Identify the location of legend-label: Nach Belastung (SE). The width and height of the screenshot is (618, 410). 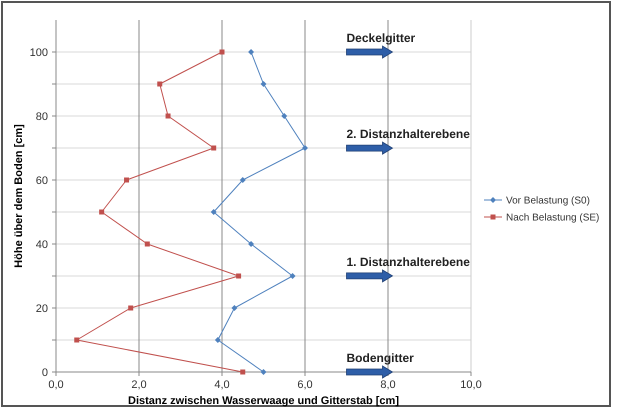
(553, 218).